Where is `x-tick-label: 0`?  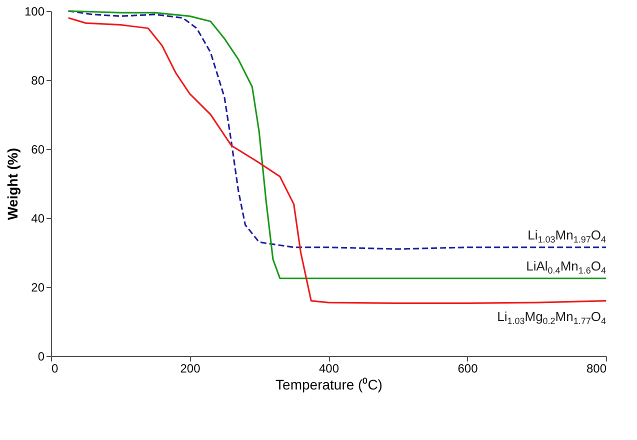 x-tick-label: 0 is located at coordinates (55, 369).